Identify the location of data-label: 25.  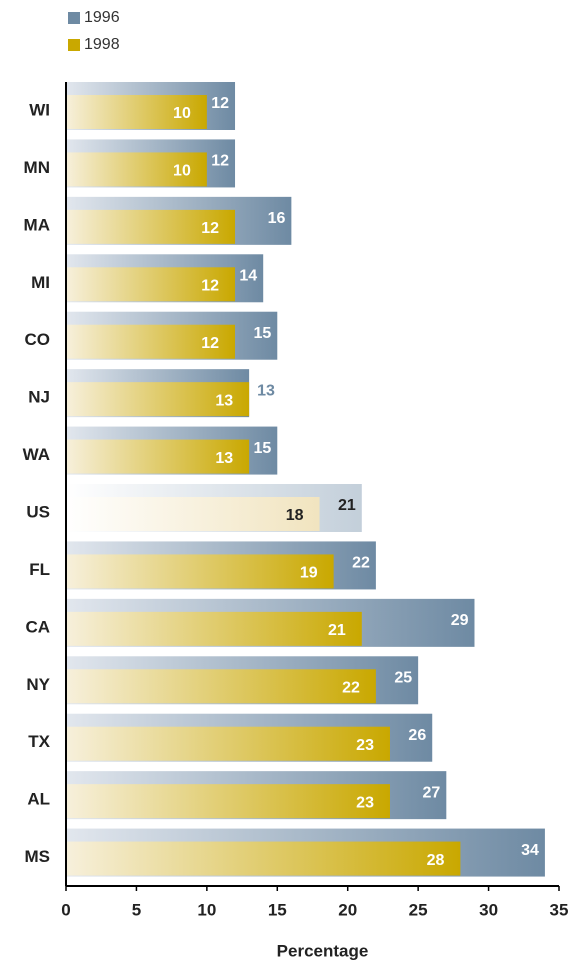
(403, 678).